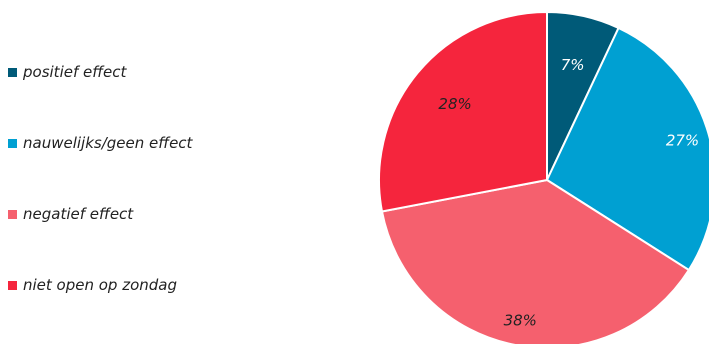 The image size is (709, 344). I want to click on legend-swatch-niet-open-op-zondag, so click(12, 285).